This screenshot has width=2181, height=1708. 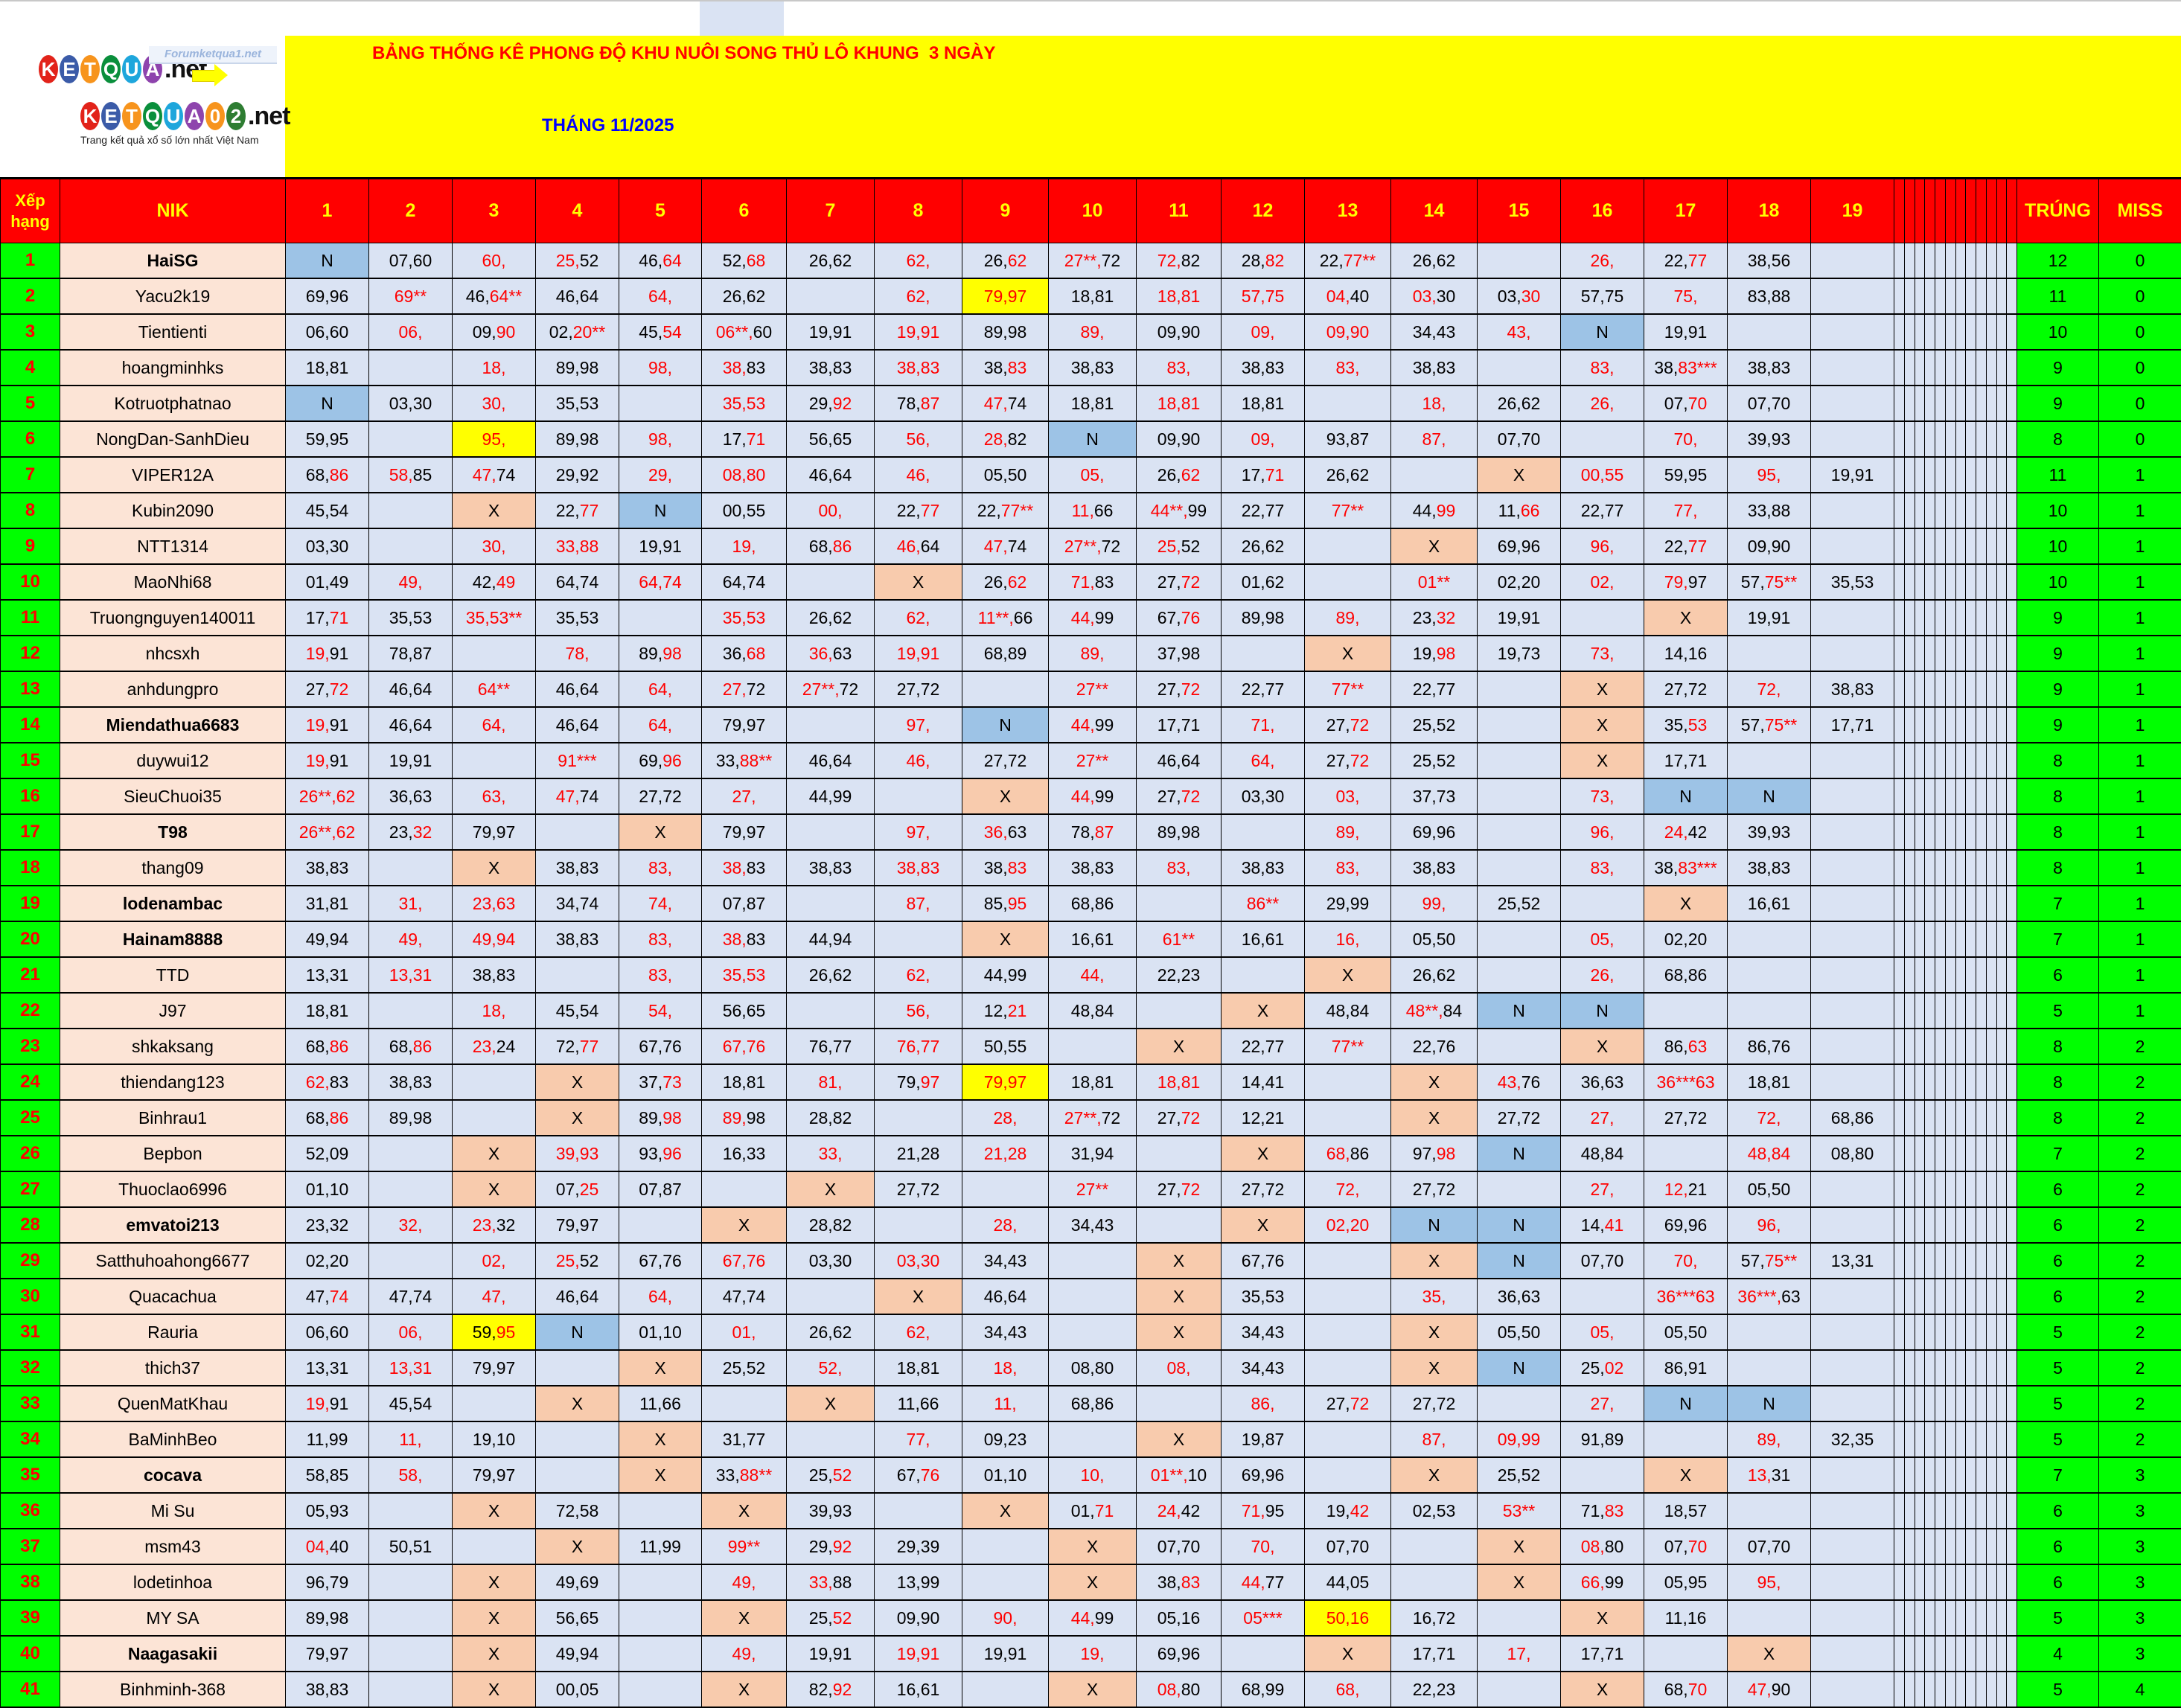 I want to click on day-cell: 46,64, so click(x=1179, y=760).